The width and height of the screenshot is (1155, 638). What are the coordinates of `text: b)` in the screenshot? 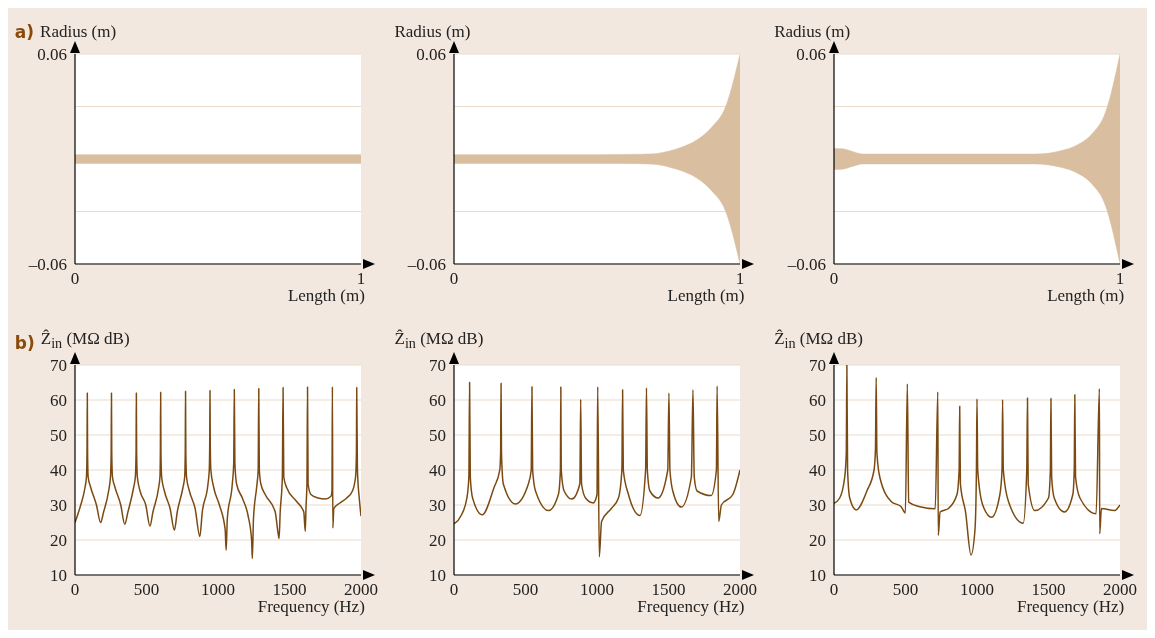 It's located at (24, 342).